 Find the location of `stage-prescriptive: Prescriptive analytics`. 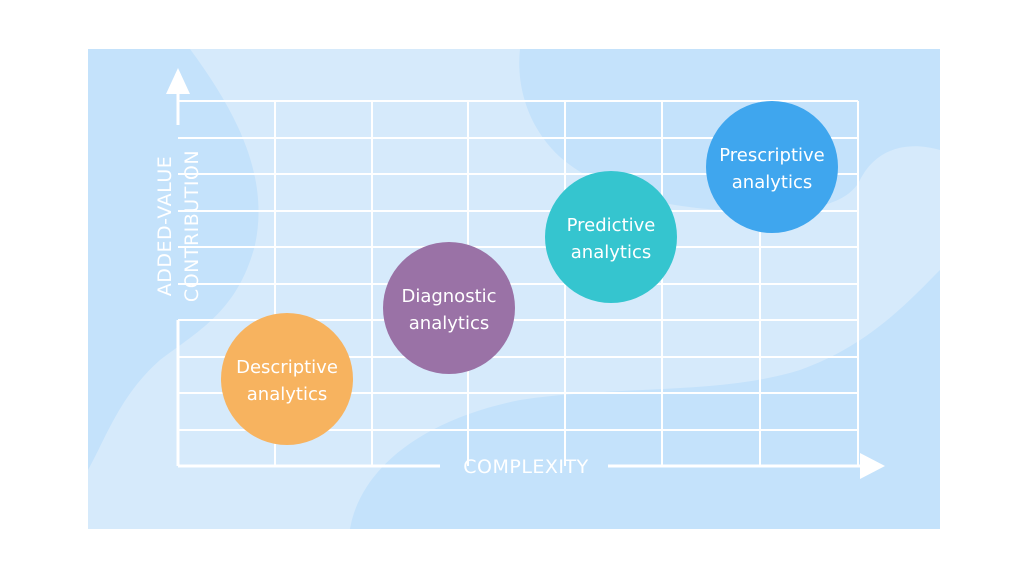

stage-prescriptive: Prescriptive analytics is located at coordinates (772, 167).